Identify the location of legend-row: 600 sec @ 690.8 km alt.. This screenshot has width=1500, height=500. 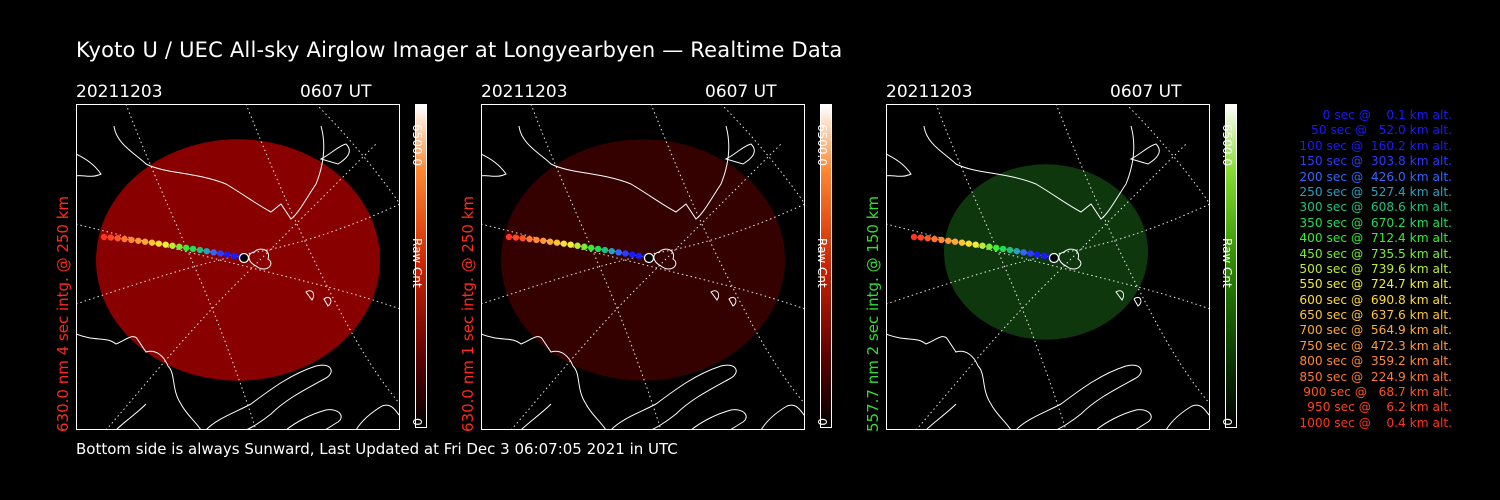
(1373, 299).